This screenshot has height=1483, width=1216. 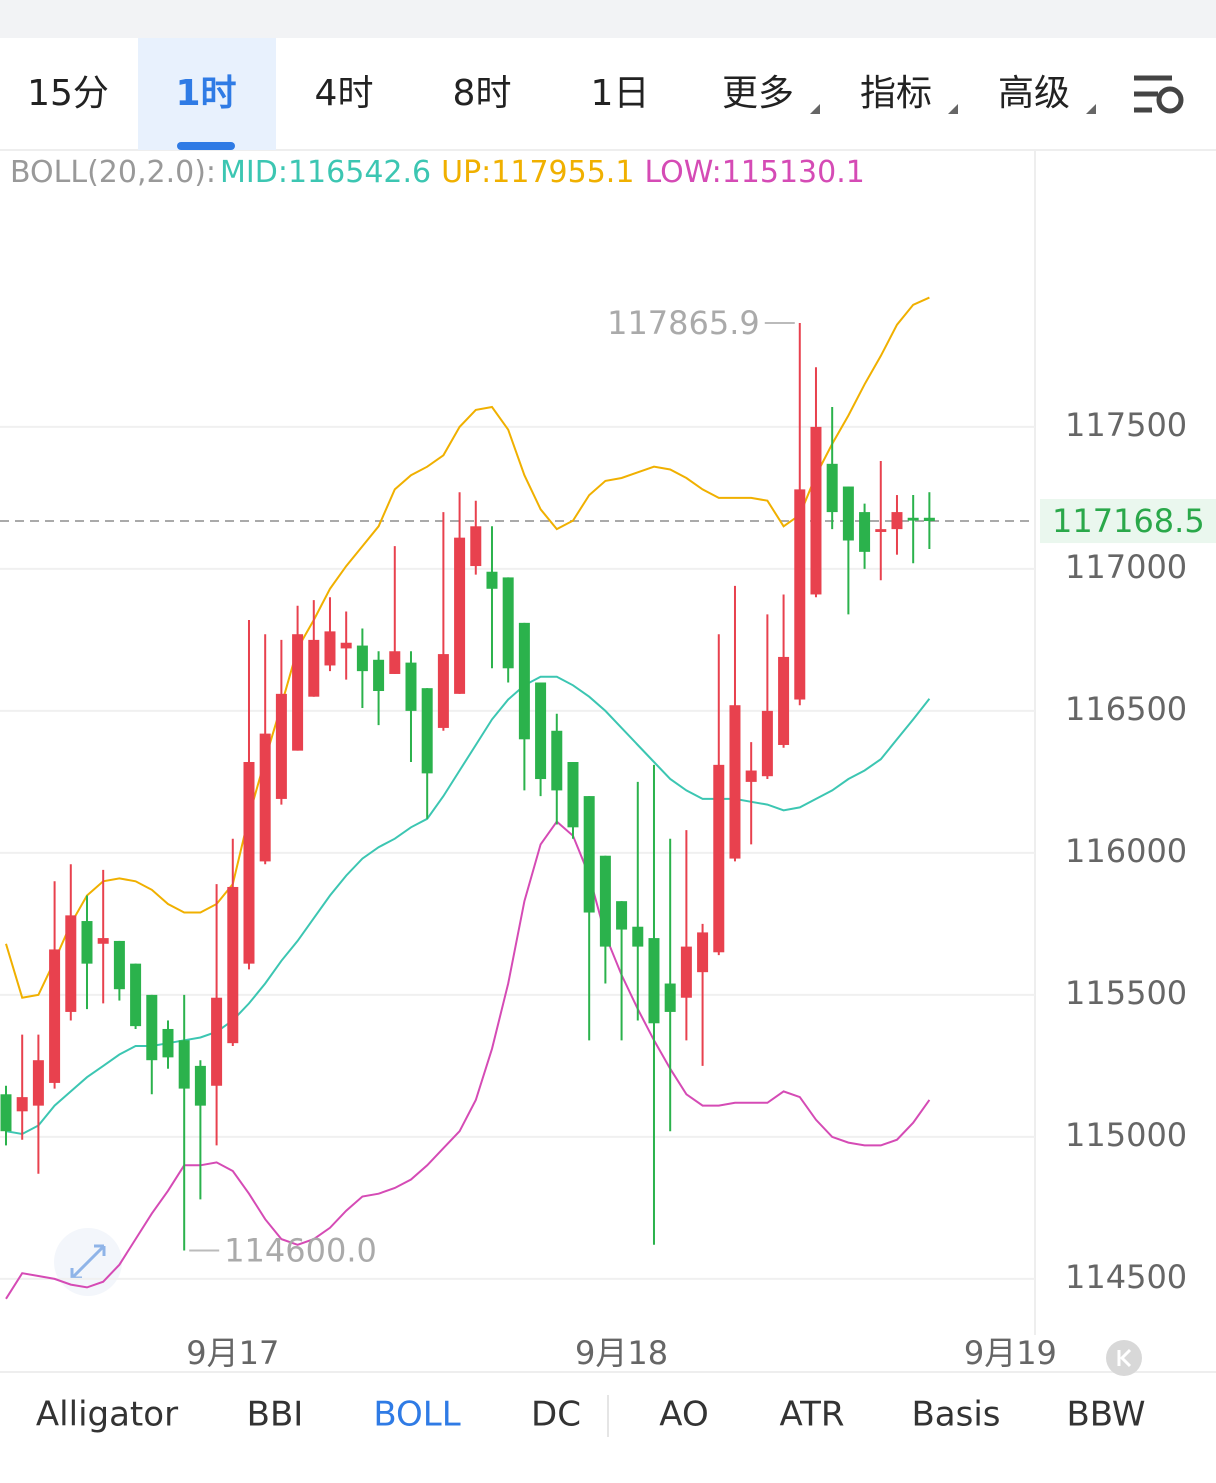 I want to click on indicator-tab: Basis, so click(x=955, y=1415).